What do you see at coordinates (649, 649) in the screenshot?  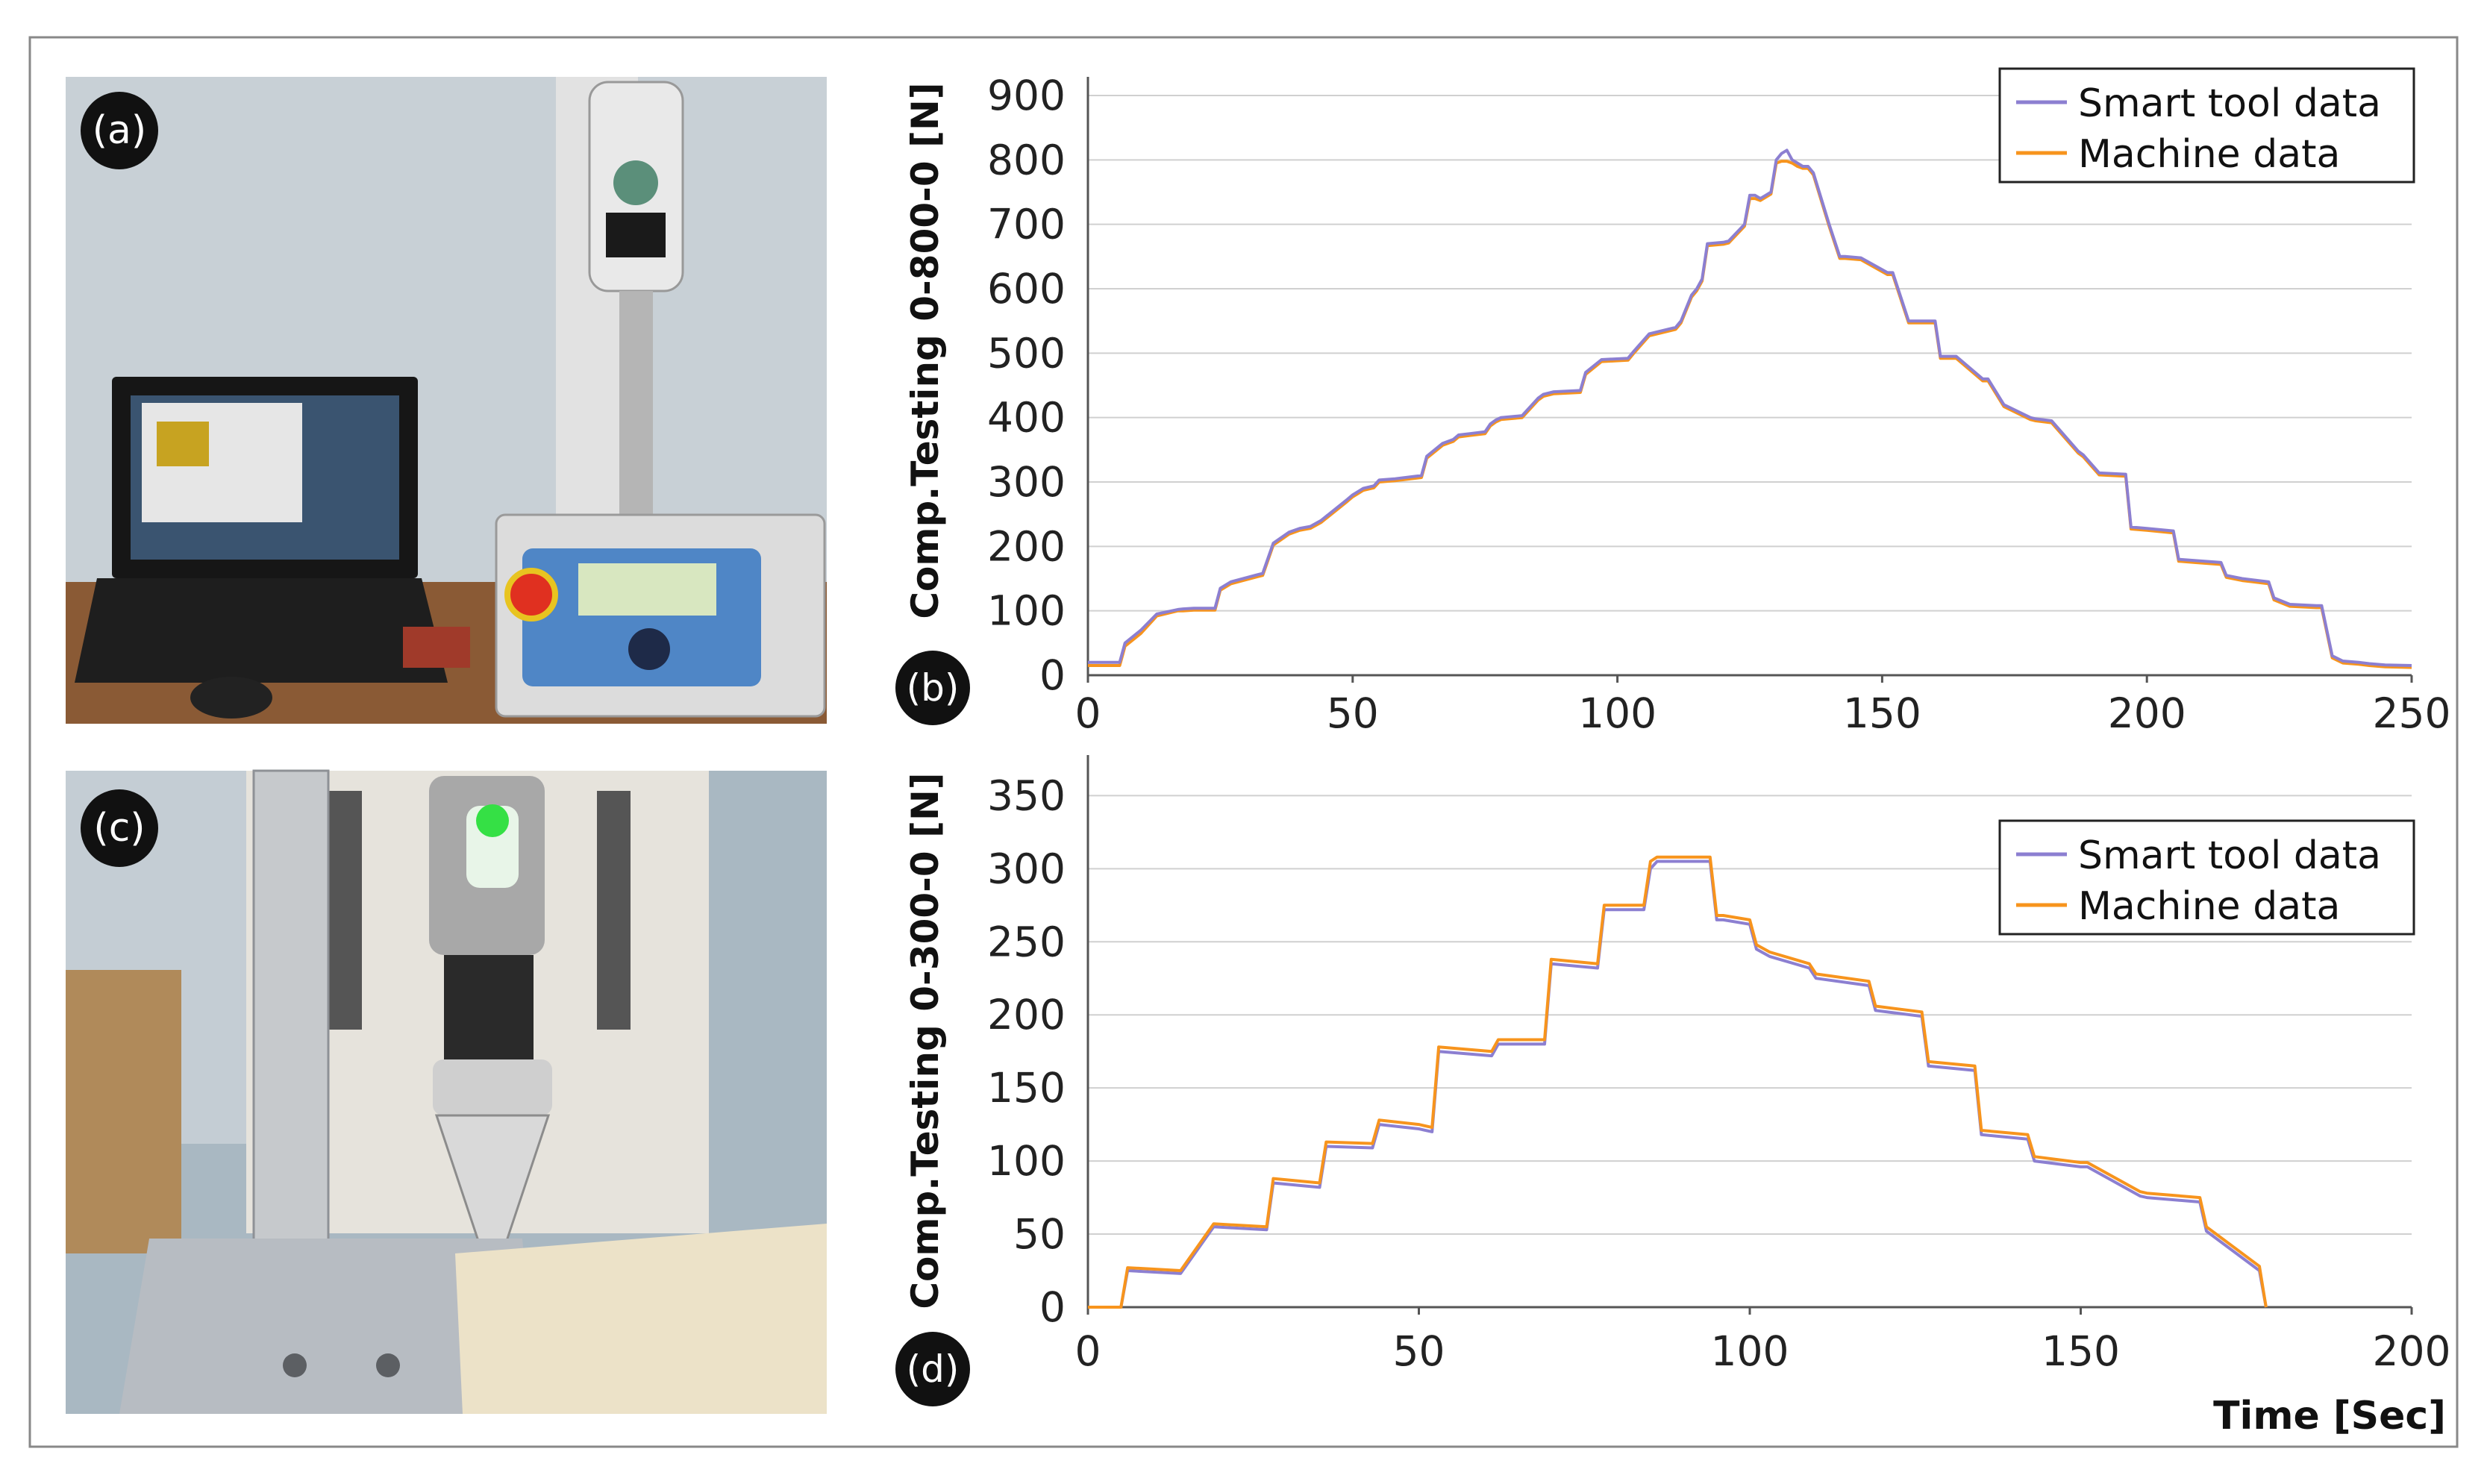 I see `controller-knob` at bounding box center [649, 649].